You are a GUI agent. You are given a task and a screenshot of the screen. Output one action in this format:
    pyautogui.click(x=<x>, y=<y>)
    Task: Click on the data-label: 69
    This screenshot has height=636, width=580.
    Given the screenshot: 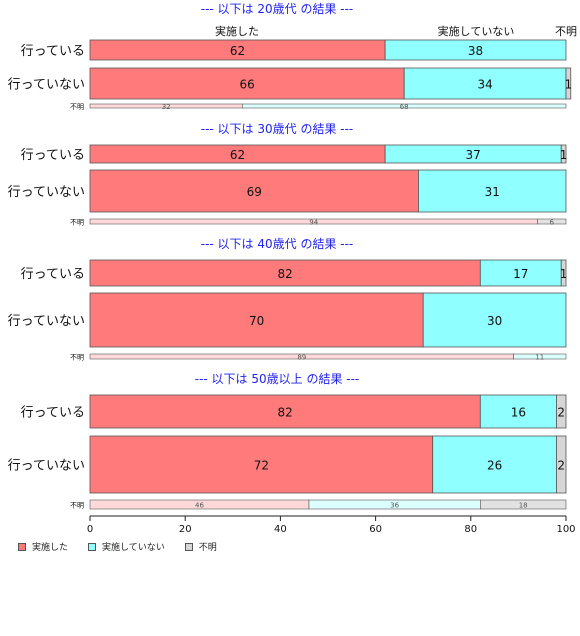 What is the action you would take?
    pyautogui.click(x=254, y=192)
    